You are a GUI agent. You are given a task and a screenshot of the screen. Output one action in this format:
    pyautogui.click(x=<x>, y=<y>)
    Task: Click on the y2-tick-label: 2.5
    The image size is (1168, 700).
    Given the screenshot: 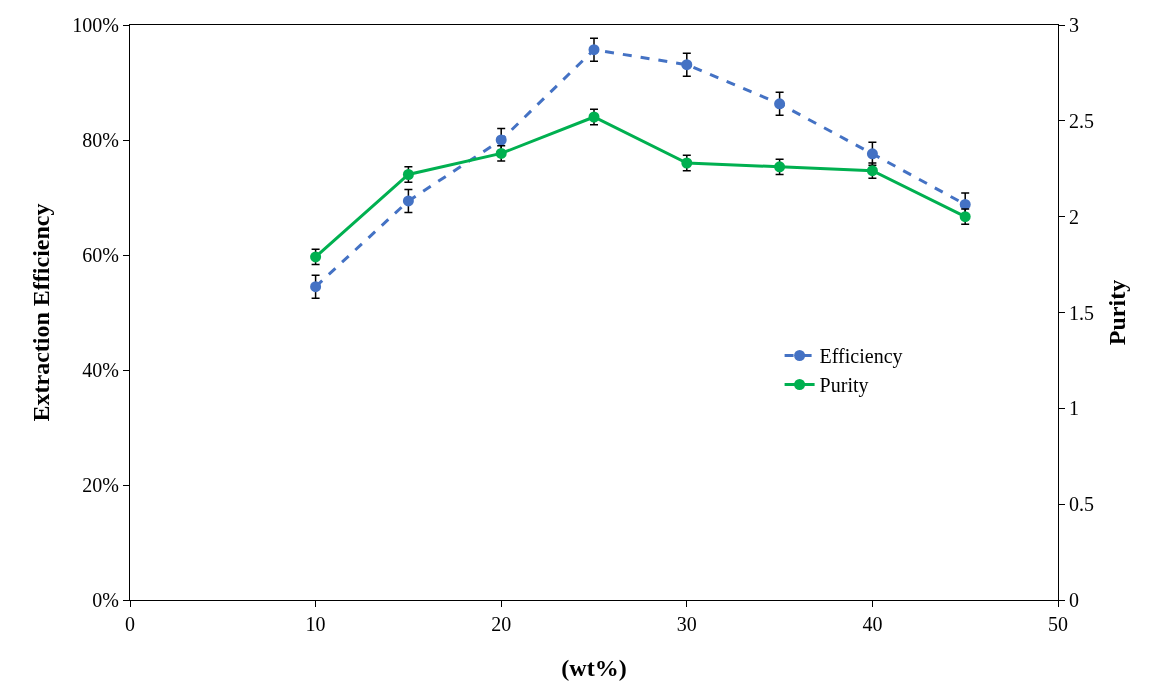 What is the action you would take?
    pyautogui.click(x=1081, y=120)
    